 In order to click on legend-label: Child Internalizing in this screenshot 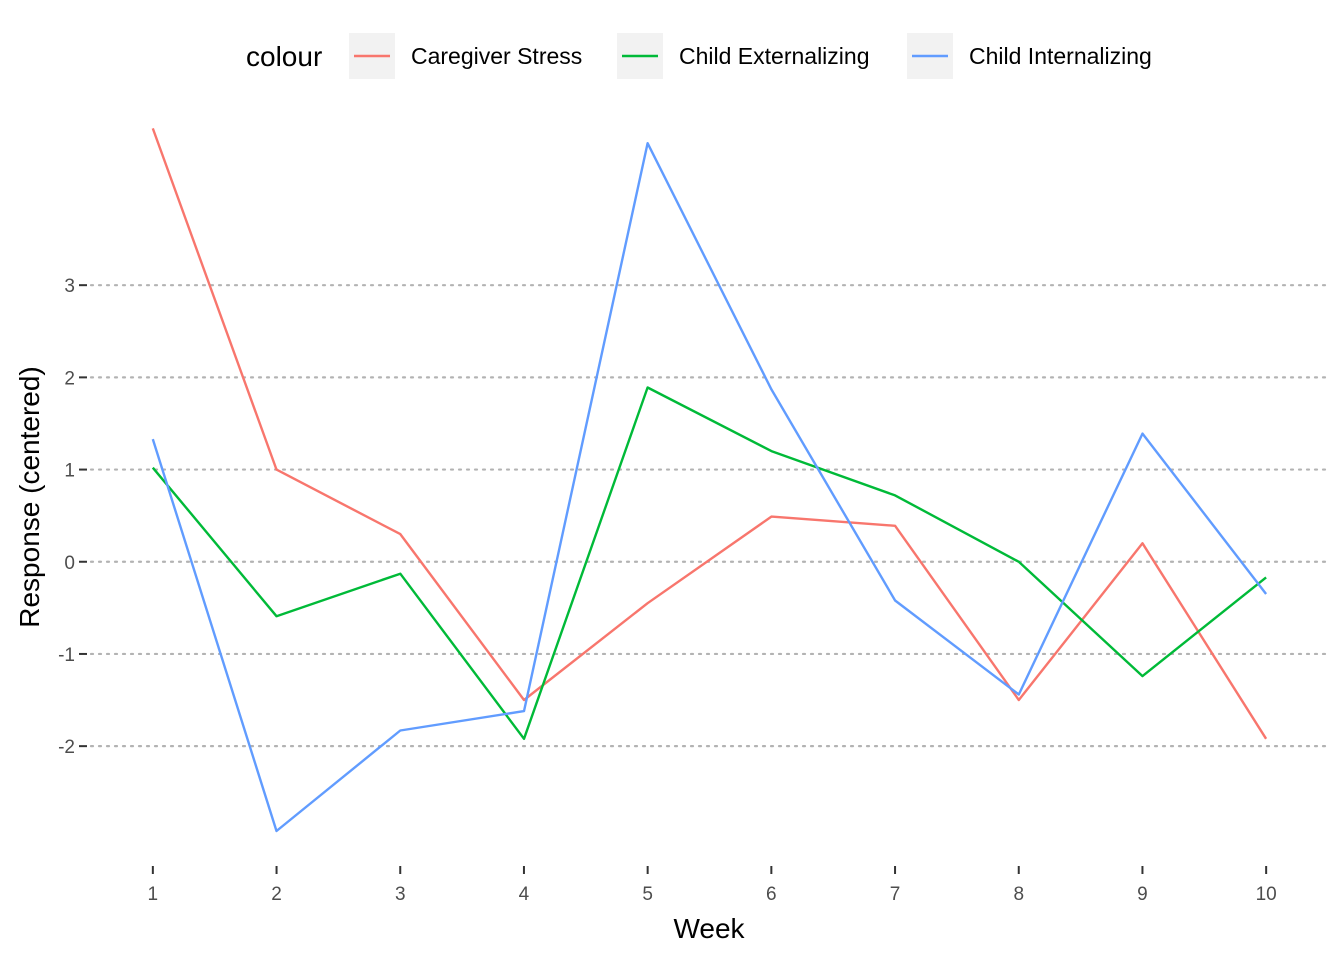, I will do `click(1060, 56)`.